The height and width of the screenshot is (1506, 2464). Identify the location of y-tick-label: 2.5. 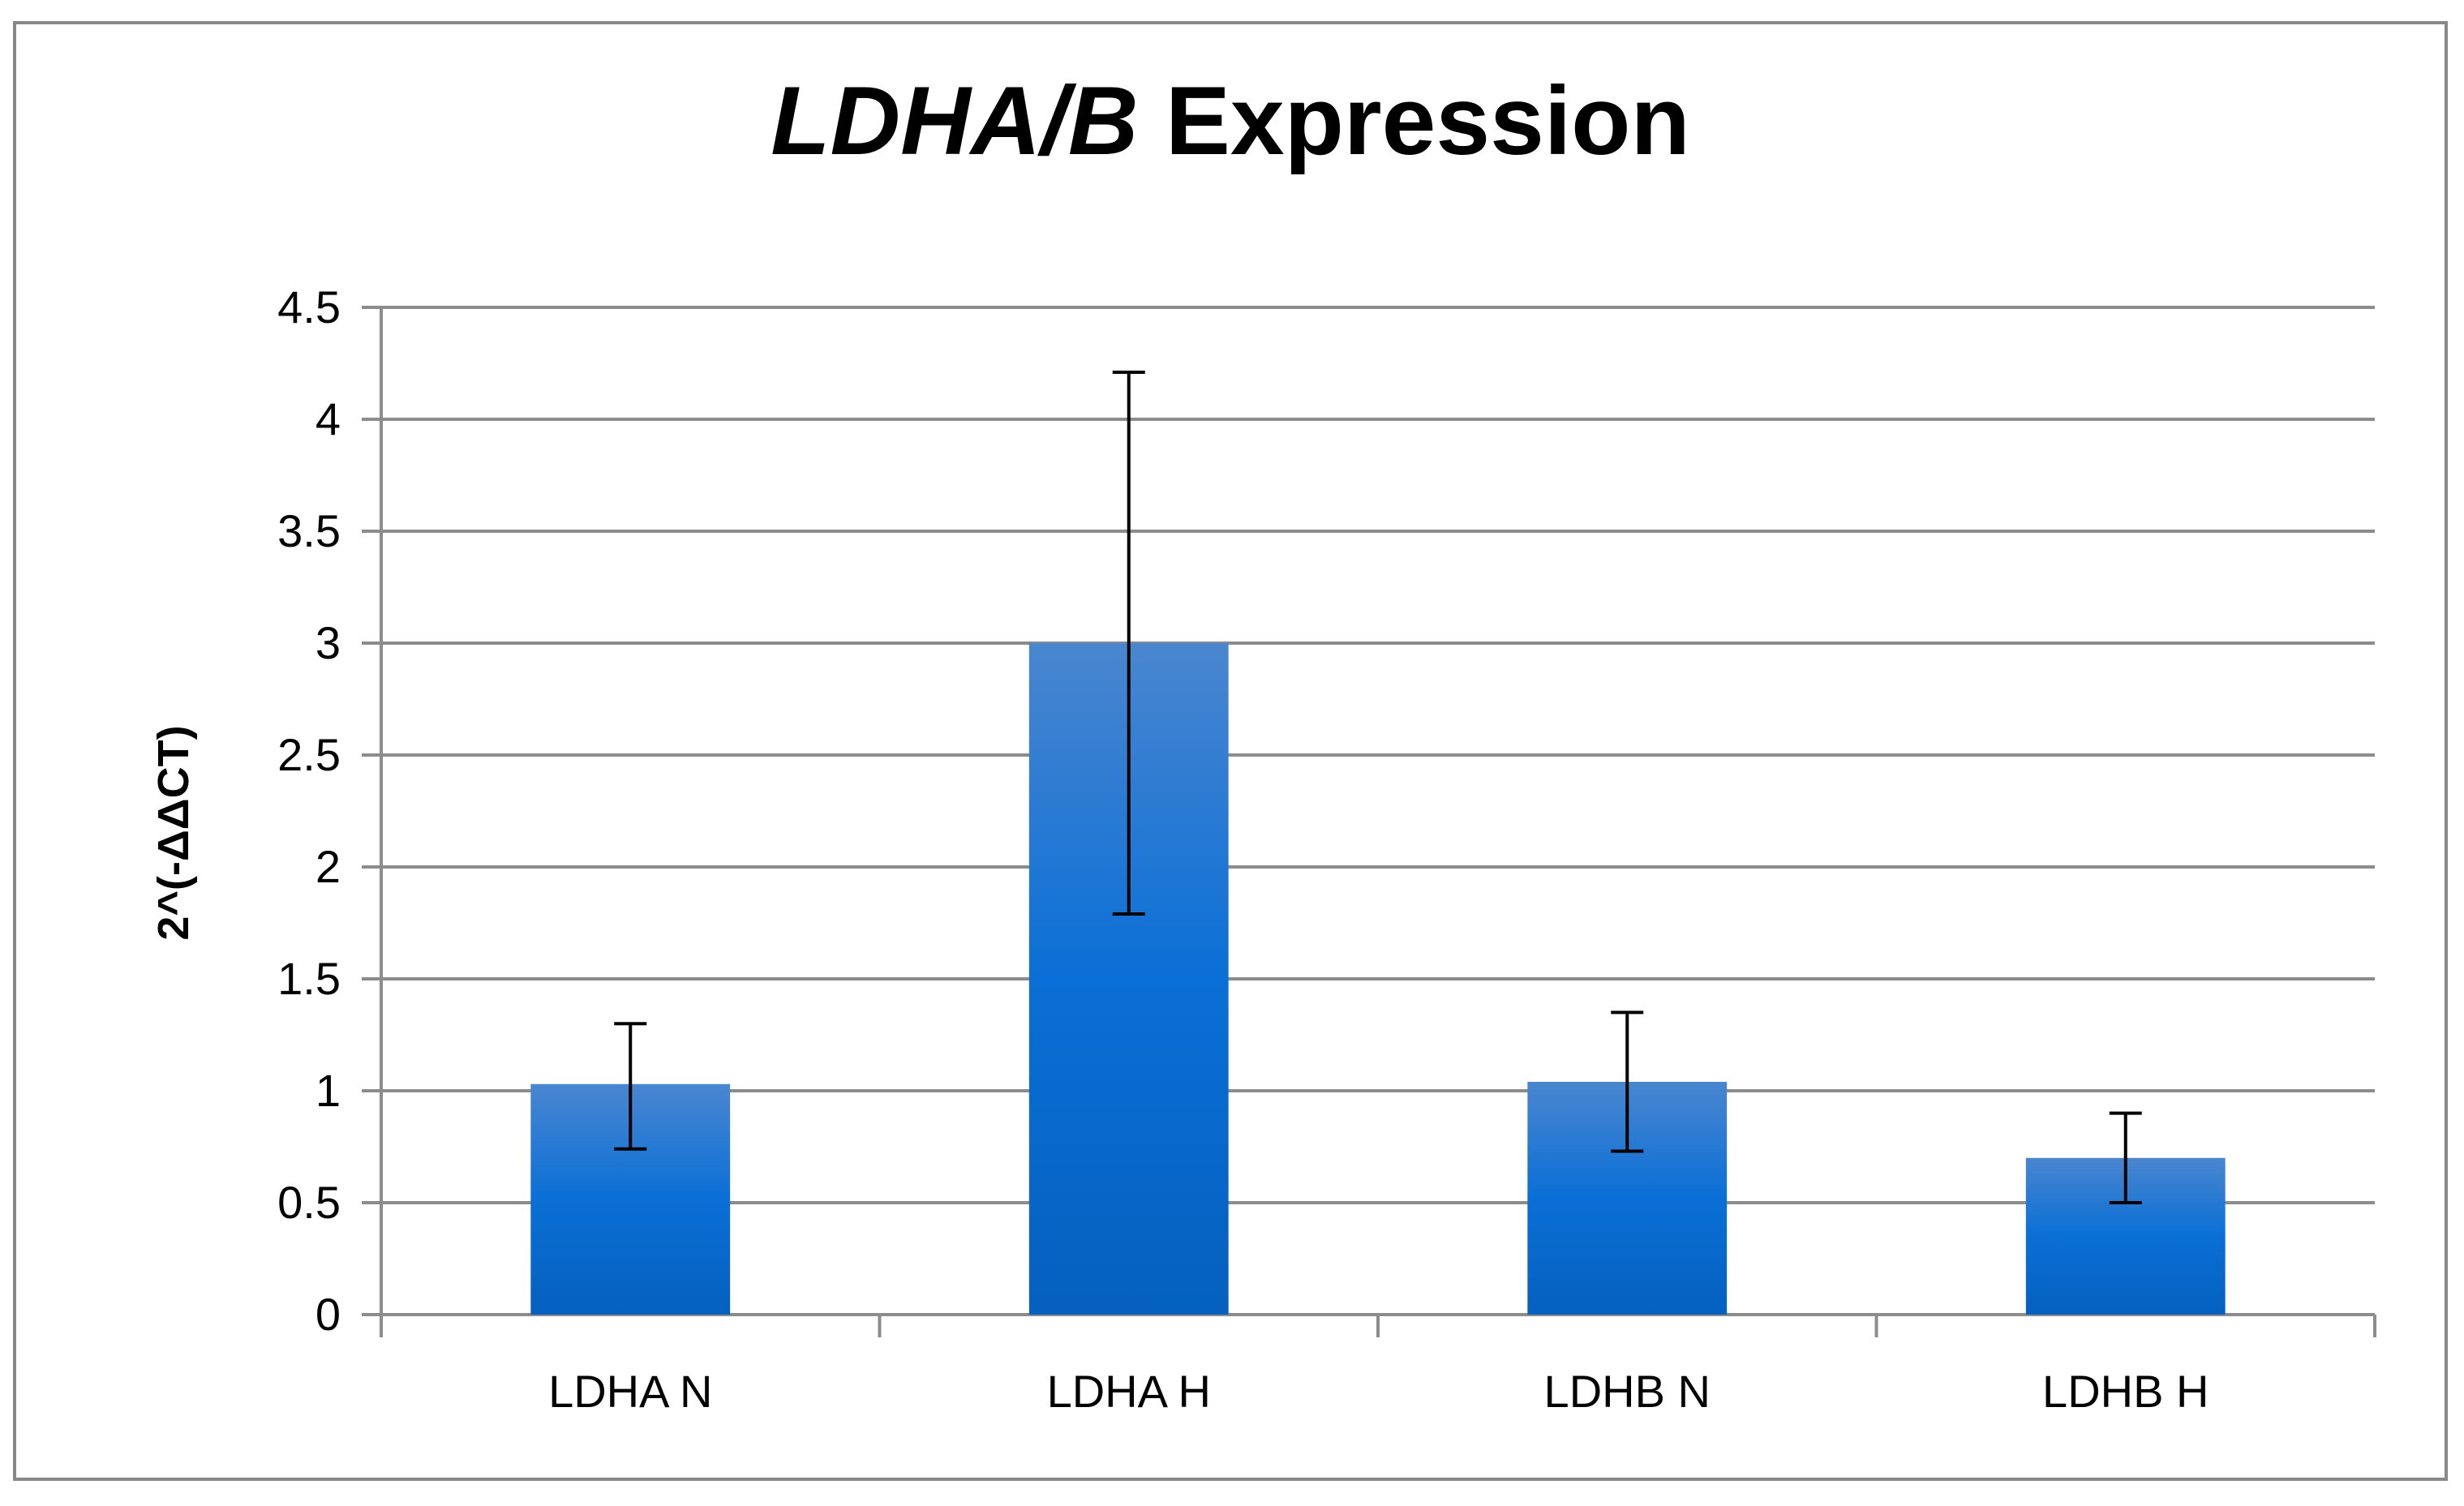
(309, 754).